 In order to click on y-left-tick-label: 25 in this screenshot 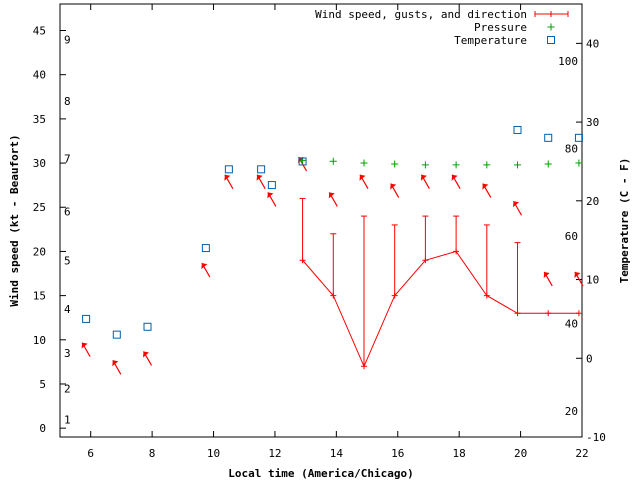, I will do `click(39, 207)`.